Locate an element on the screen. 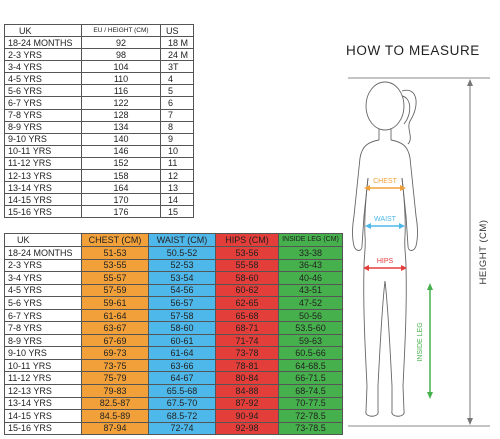 This screenshot has width=500, height=439. table-cell: 69-73 is located at coordinates (115, 353).